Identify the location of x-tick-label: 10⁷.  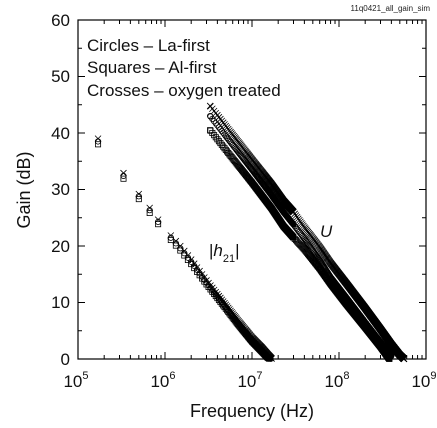
(249, 380).